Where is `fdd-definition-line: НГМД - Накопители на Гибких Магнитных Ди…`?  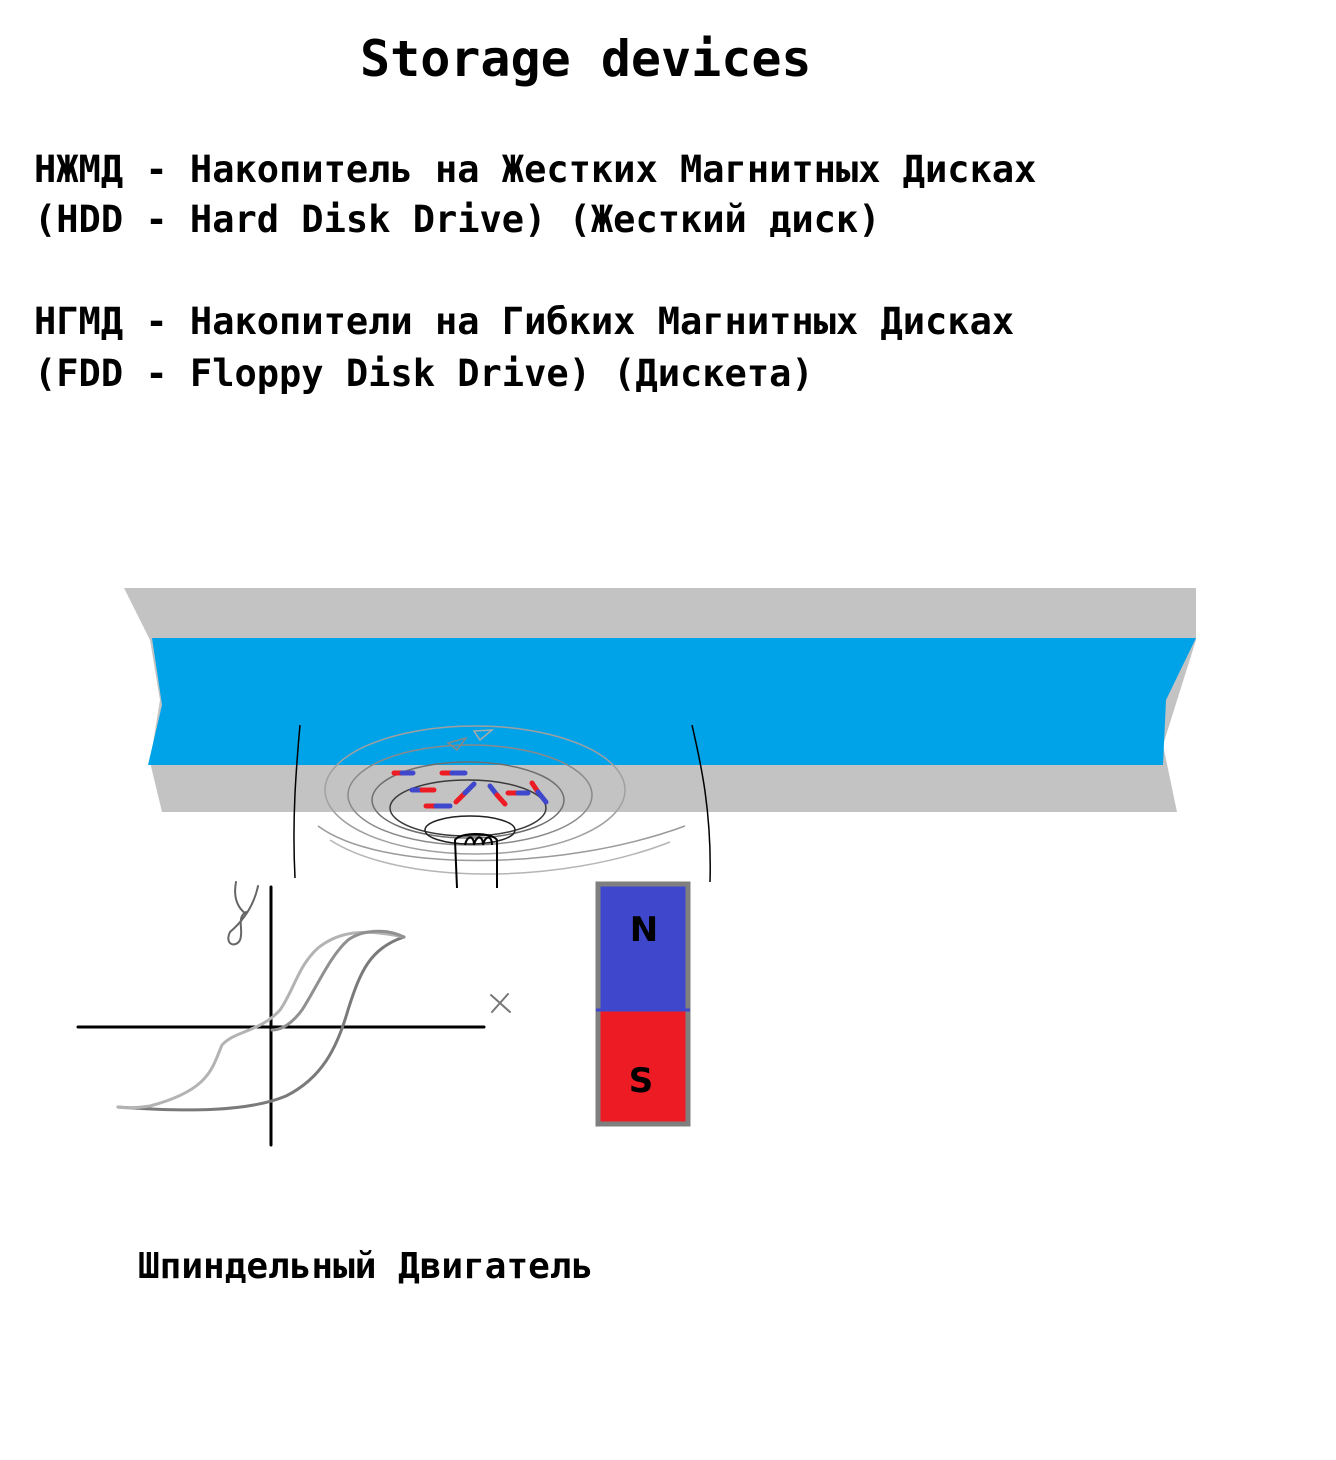
fdd-definition-line: НГМД - Накопители на Гибких Магнитных Ди… is located at coordinates (524, 321).